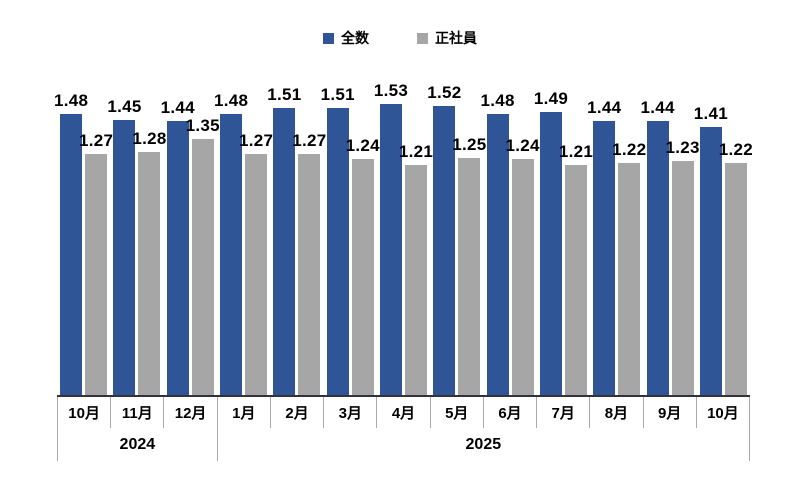  What do you see at coordinates (298, 412) in the screenshot?
I see `month-label: 2月` at bounding box center [298, 412].